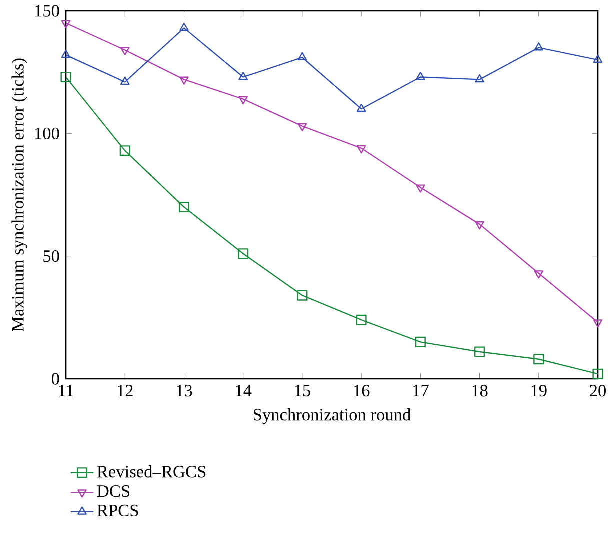 The width and height of the screenshot is (608, 540). Describe the element at coordinates (56, 379) in the screenshot. I see `y-tick-label: 0` at that location.